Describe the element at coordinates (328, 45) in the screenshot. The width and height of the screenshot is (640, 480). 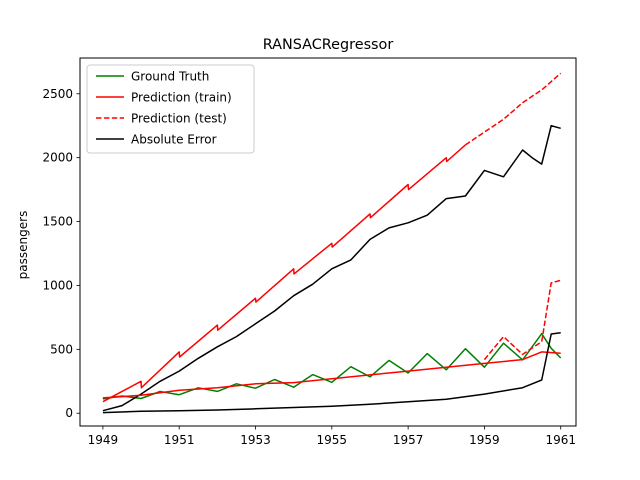
I see `chart-title: RANSACRegressor` at that location.